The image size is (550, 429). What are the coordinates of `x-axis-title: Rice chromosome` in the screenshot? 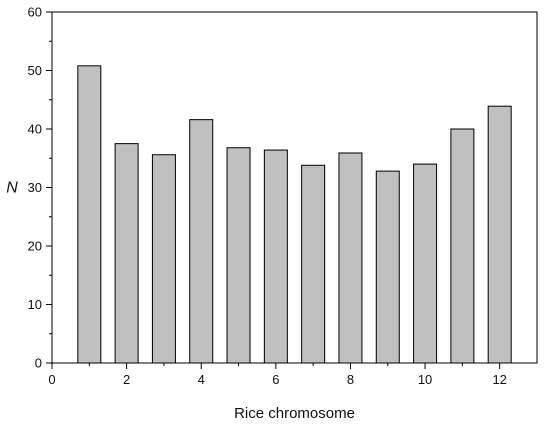 It's located at (294, 413).